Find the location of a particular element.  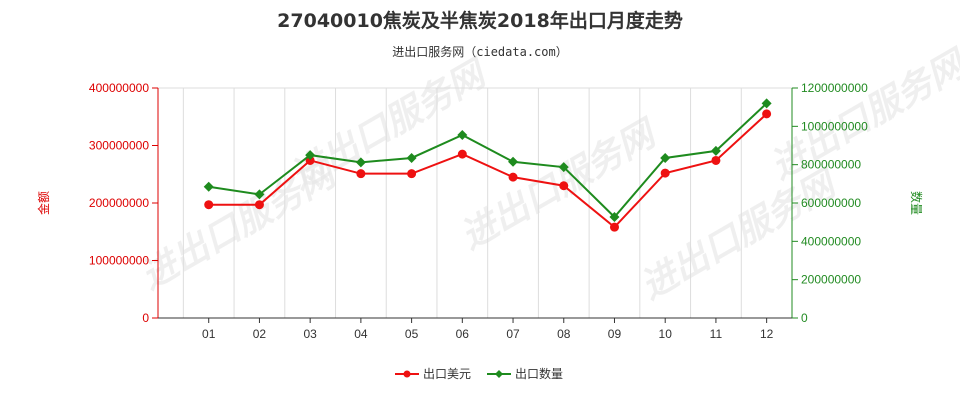

x-tick-label: 10 is located at coordinates (666, 334).